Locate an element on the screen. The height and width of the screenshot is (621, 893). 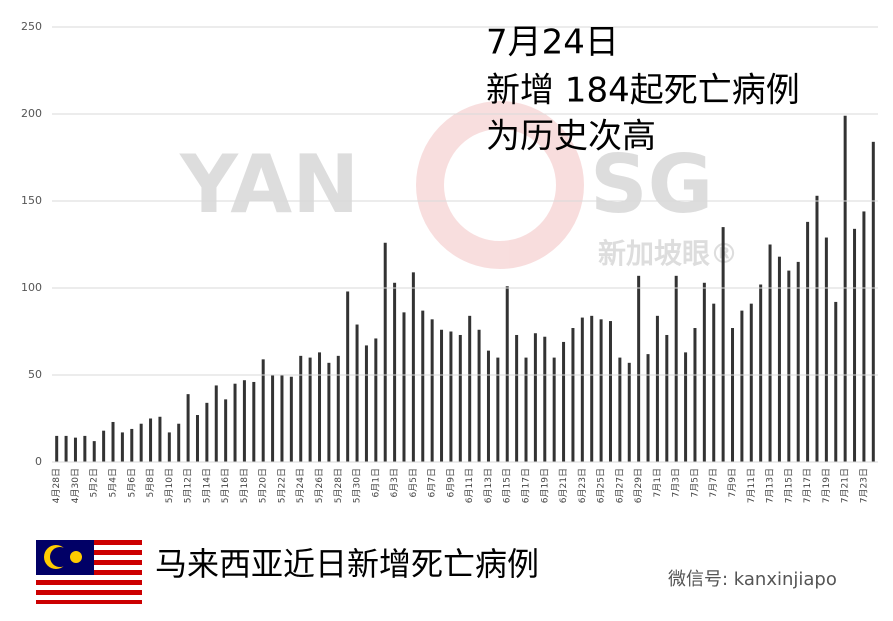
x-tick-label: 7月17日 is located at coordinates (807, 485).